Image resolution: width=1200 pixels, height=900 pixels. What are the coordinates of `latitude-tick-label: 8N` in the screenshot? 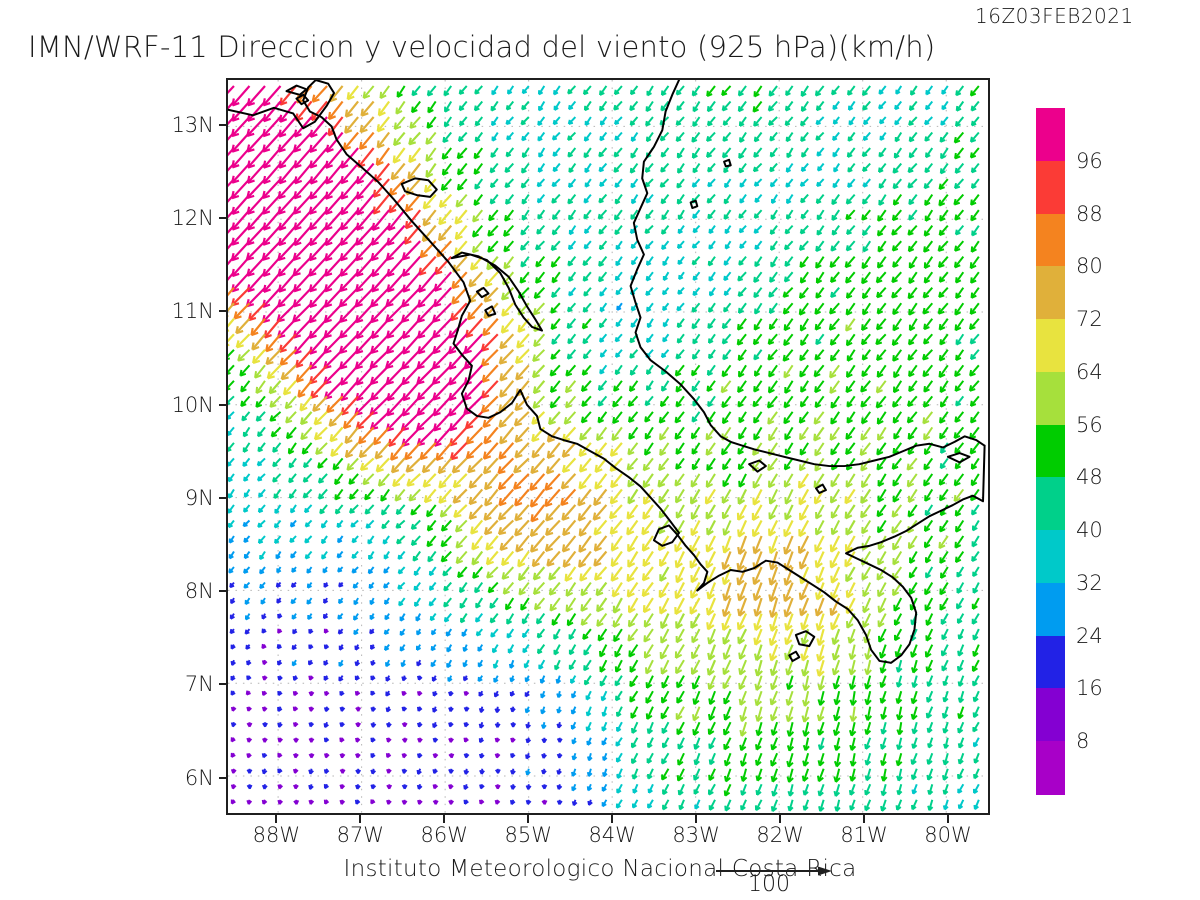 It's located at (199, 591).